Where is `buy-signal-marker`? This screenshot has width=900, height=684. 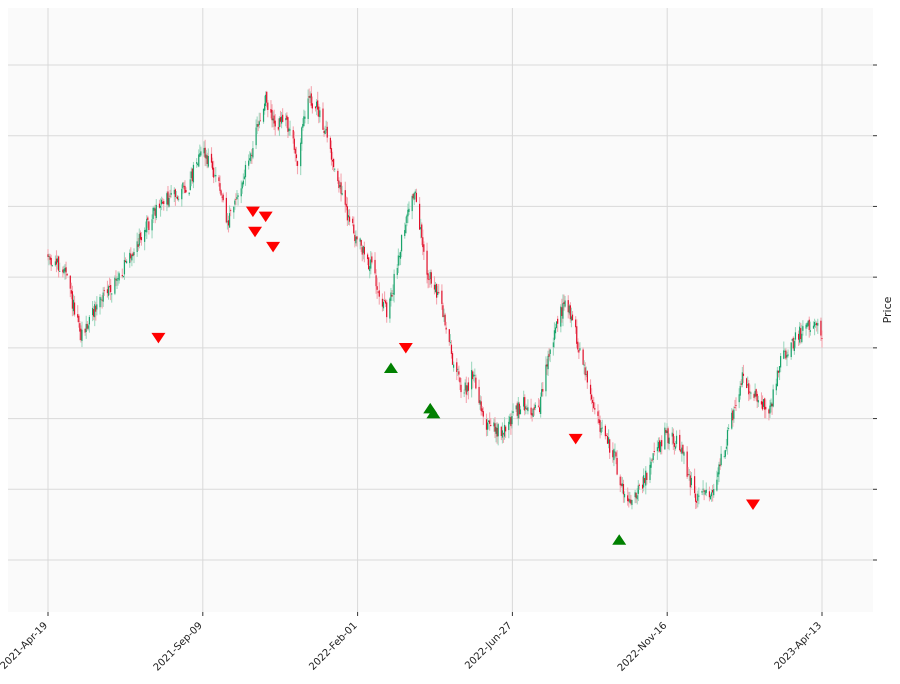 buy-signal-marker is located at coordinates (390, 367).